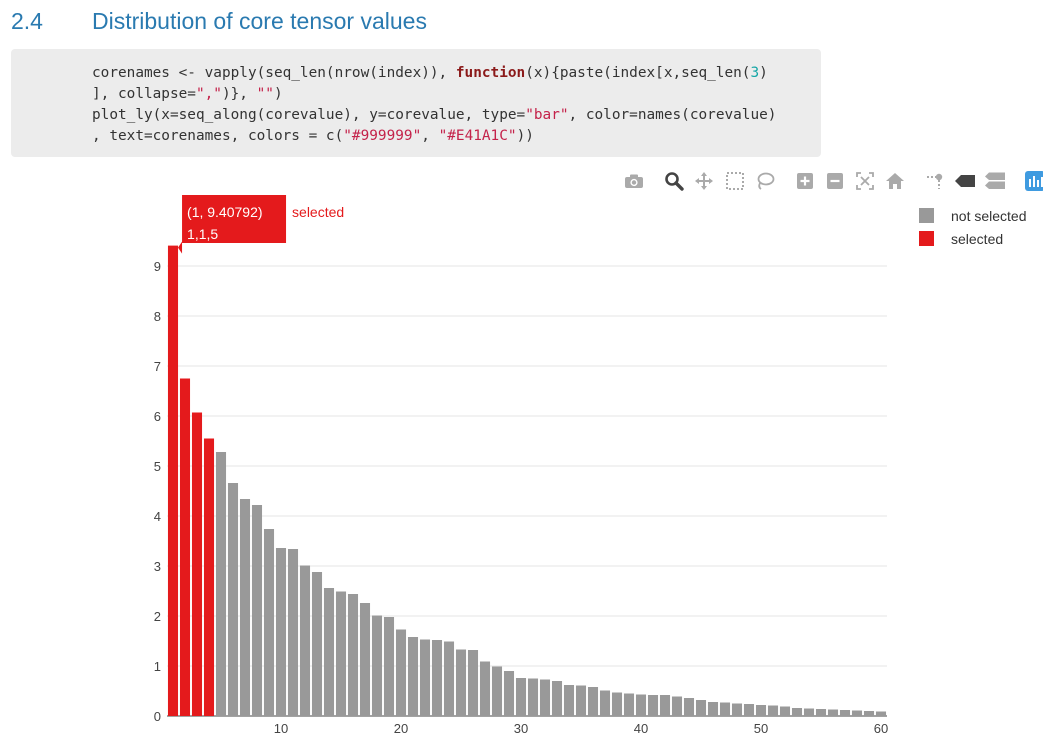 Image resolution: width=1043 pixels, height=742 pixels. Describe the element at coordinates (977, 239) in the screenshot. I see `legend-label: selected` at that location.